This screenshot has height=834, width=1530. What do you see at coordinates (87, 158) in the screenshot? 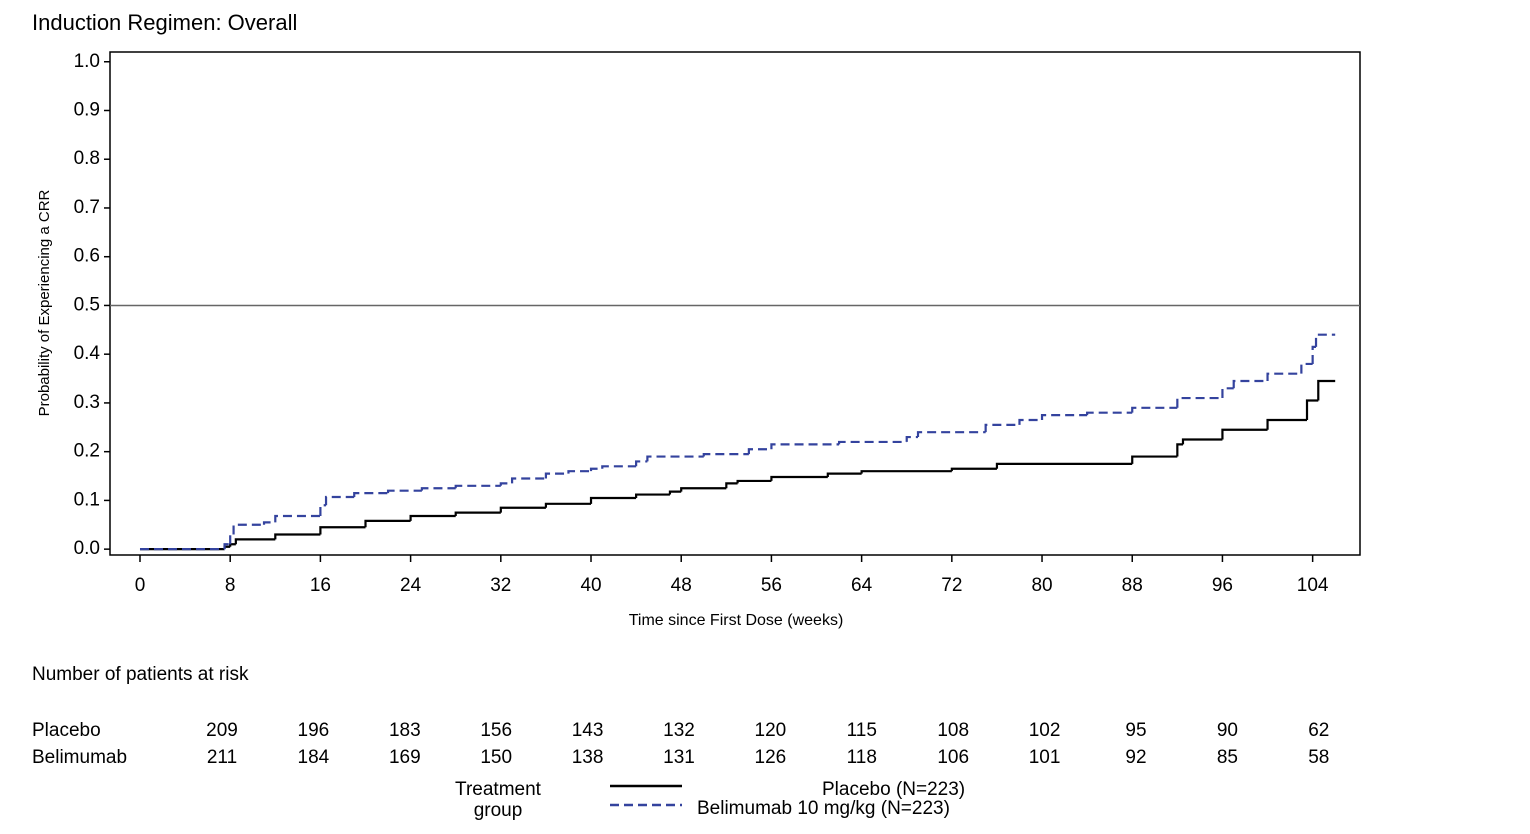
I see `y-tick-label: 0.8` at bounding box center [87, 158].